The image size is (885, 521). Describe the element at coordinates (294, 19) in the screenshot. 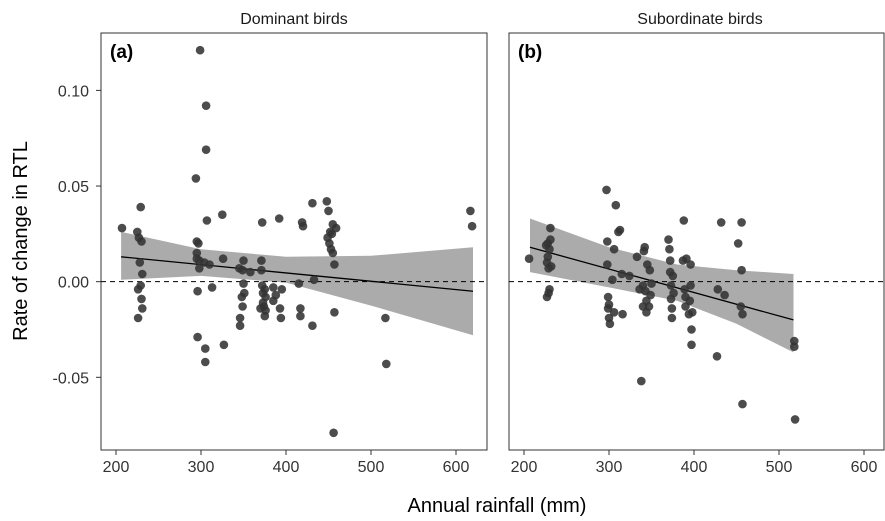

I see `panel-title-dominant: Dominant birds` at that location.